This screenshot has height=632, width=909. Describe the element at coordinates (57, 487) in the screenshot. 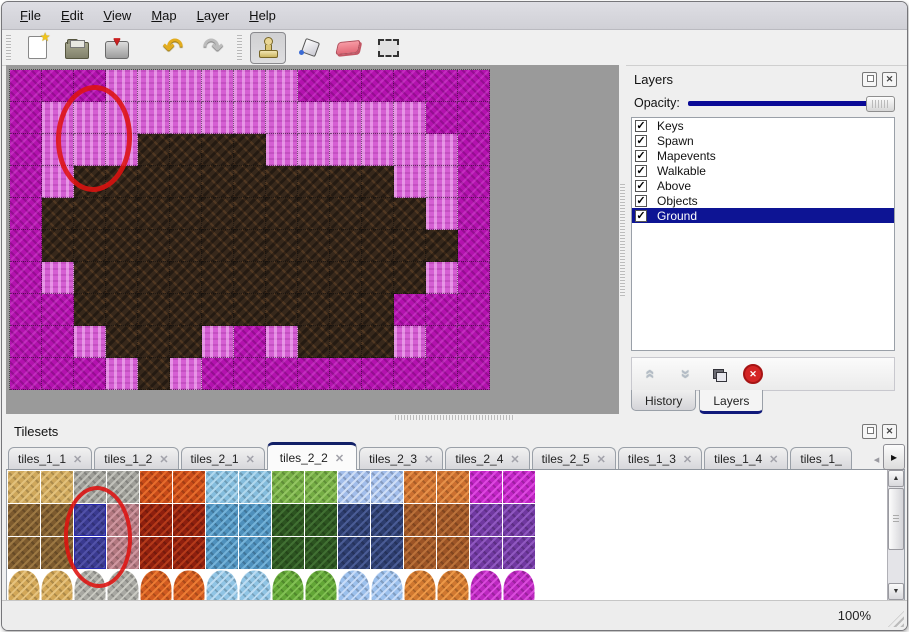

I see `tileset-tile-tan` at that location.